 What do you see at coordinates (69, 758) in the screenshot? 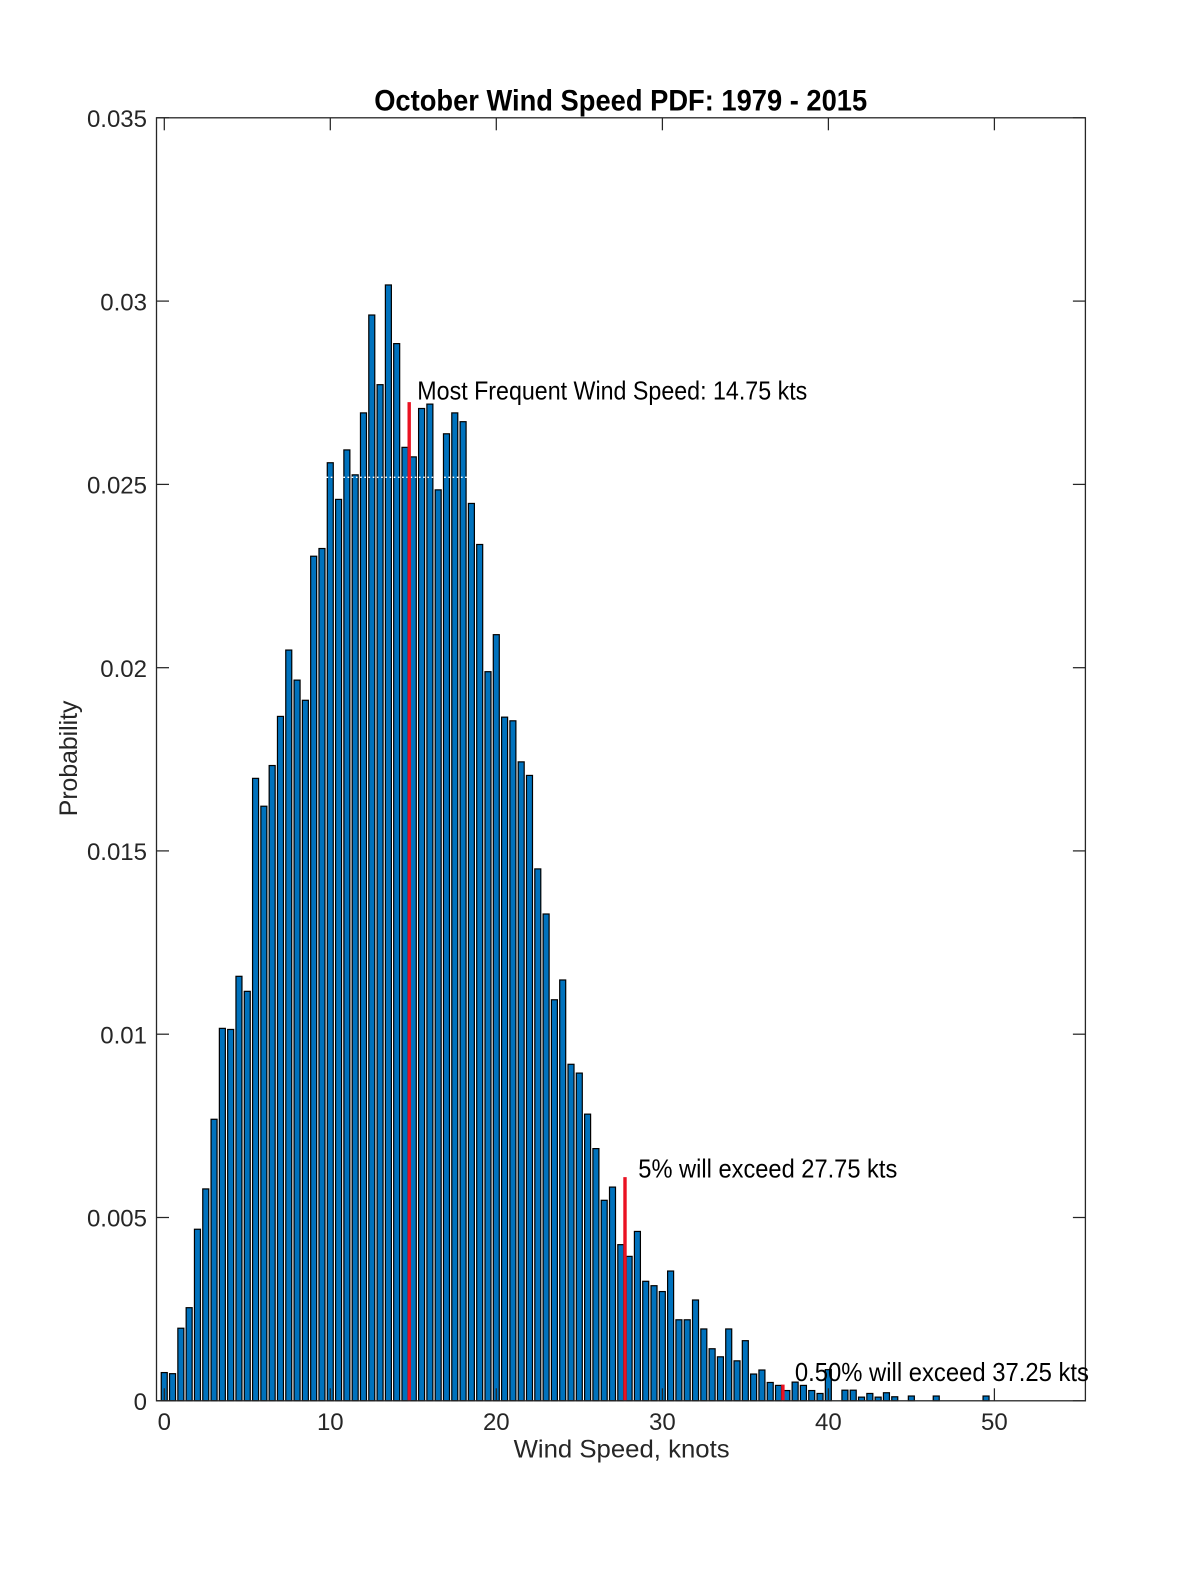
I see `svg-text: Probability` at bounding box center [69, 758].